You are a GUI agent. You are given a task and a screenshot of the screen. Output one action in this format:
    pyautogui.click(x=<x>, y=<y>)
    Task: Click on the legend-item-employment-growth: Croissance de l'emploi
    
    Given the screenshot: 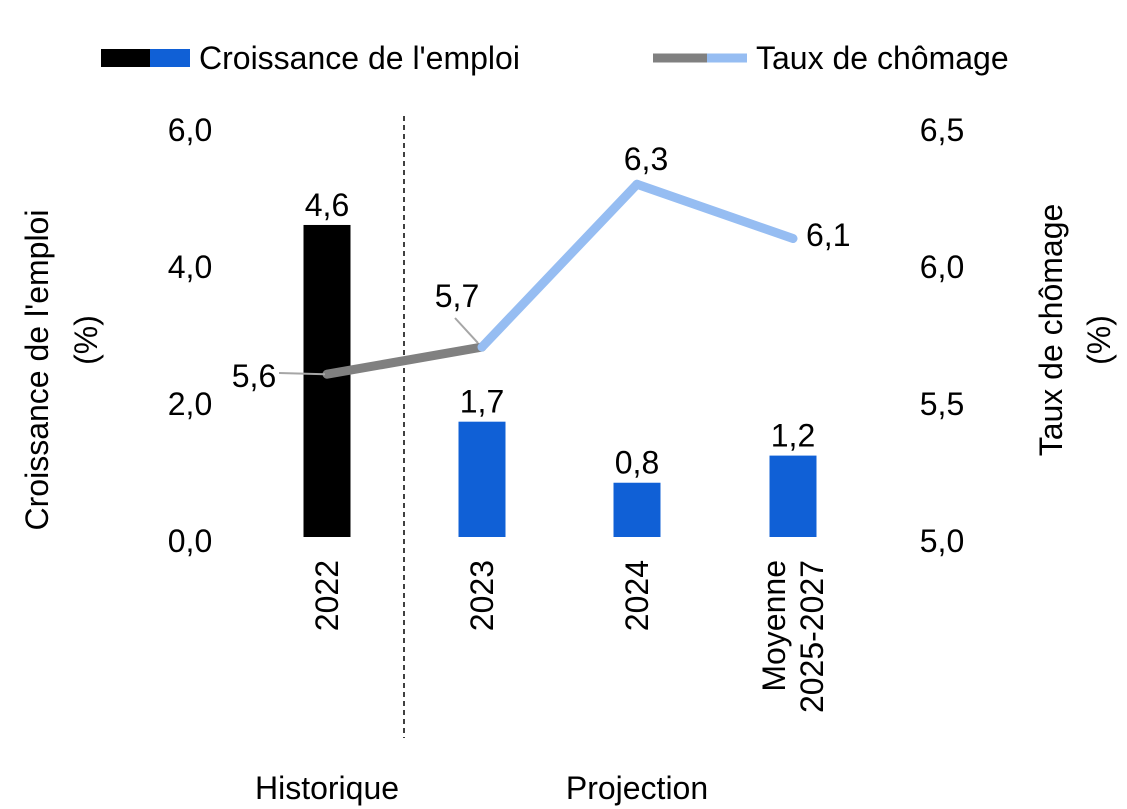 What is the action you would take?
    pyautogui.click(x=310, y=58)
    